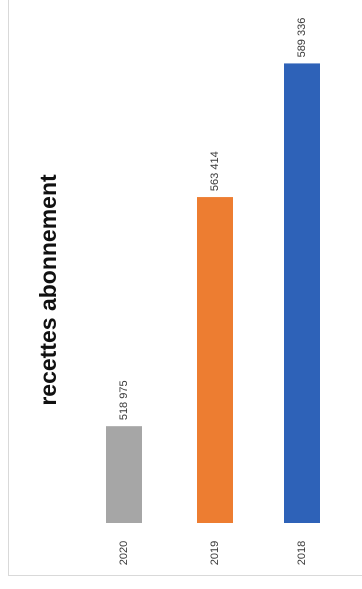  What do you see at coordinates (185, 575) in the screenshot?
I see `chart-bottom-border` at bounding box center [185, 575].